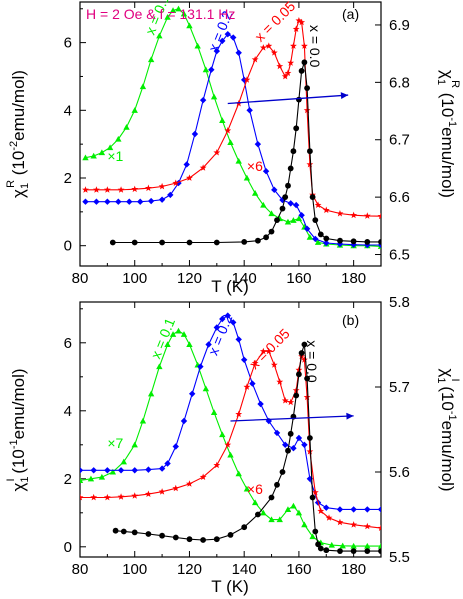 The width and height of the screenshot is (463, 599). Describe the element at coordinates (353, 278) in the screenshot. I see `x-tick-label: 180` at that location.